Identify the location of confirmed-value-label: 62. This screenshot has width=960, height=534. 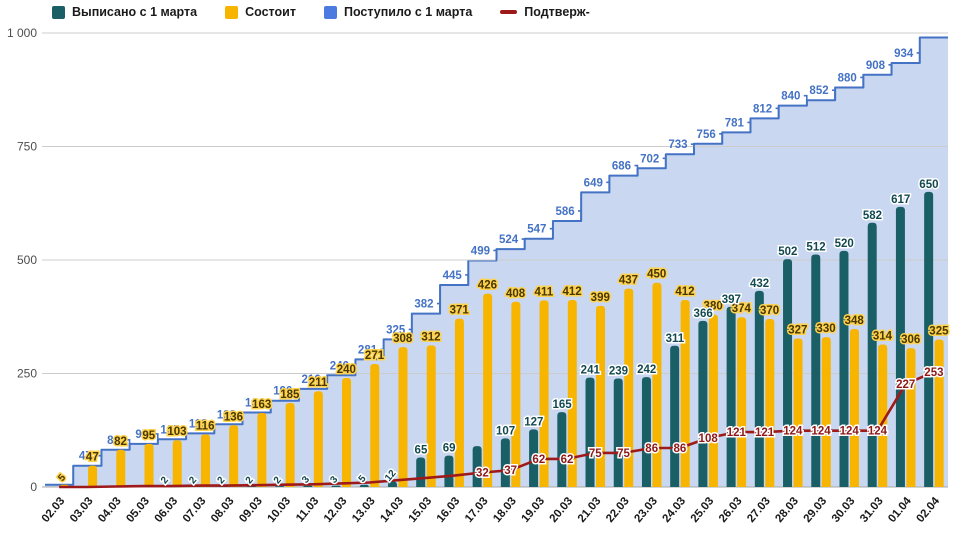
(538, 460).